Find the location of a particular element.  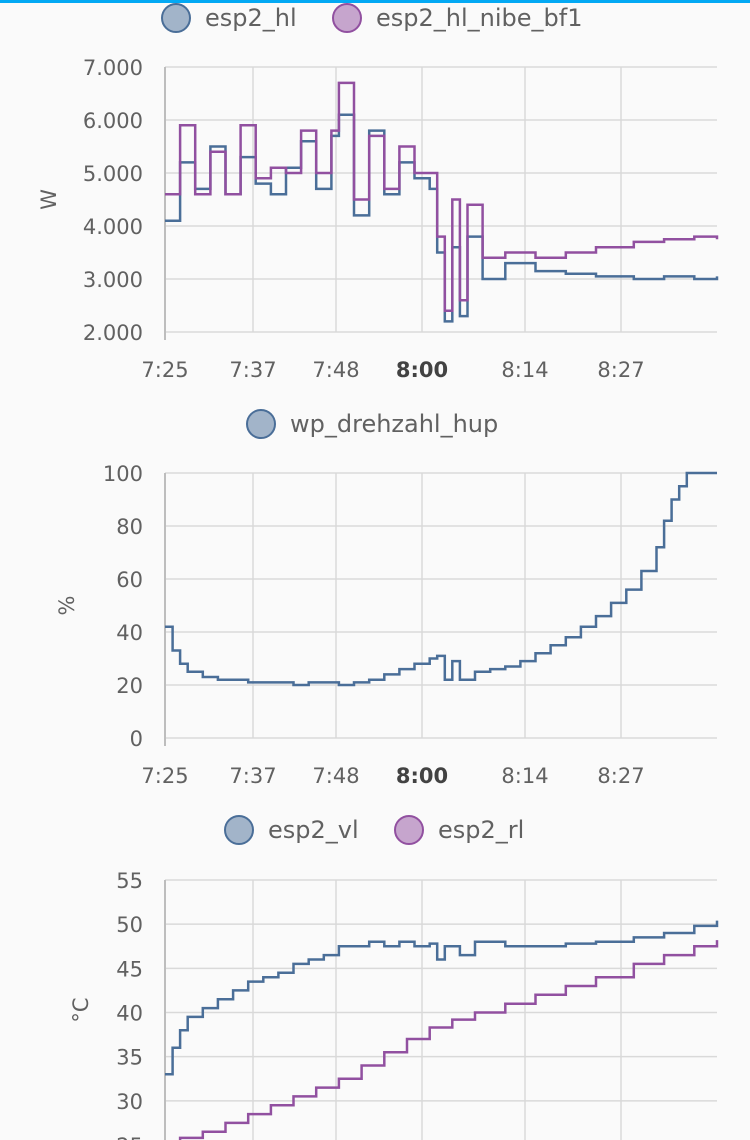

y-tick-label: 25 is located at coordinates (129, 1137).